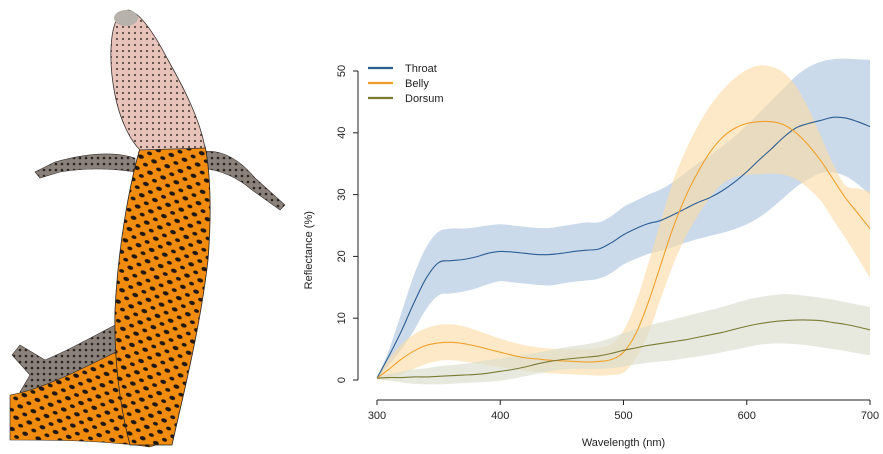 Image resolution: width=883 pixels, height=454 pixels. I want to click on x-tick-label: 500, so click(623, 416).